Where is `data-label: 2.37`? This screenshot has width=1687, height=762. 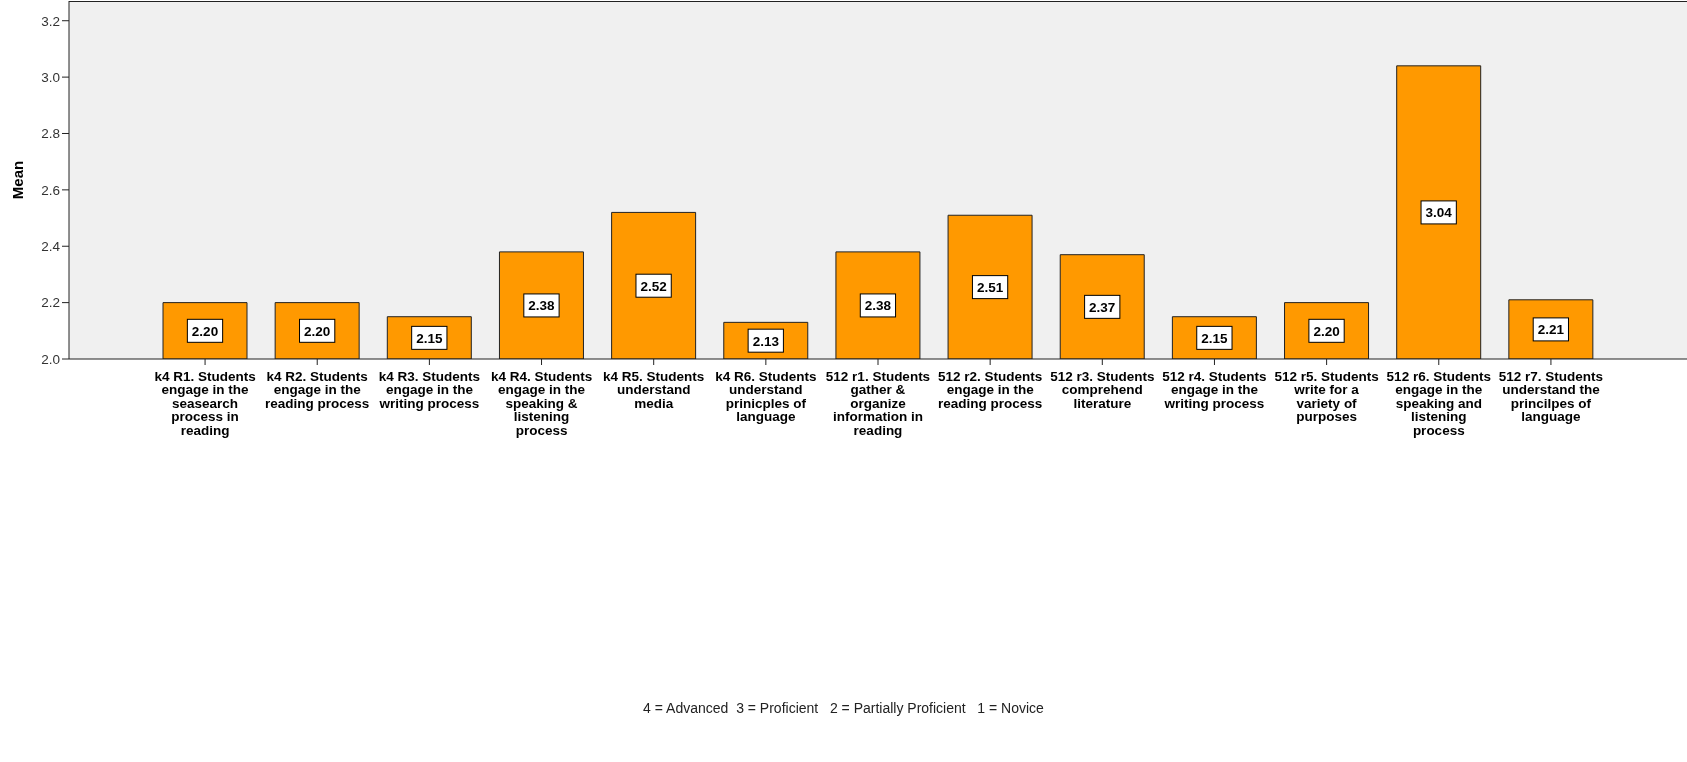 data-label: 2.37 is located at coordinates (1102, 307).